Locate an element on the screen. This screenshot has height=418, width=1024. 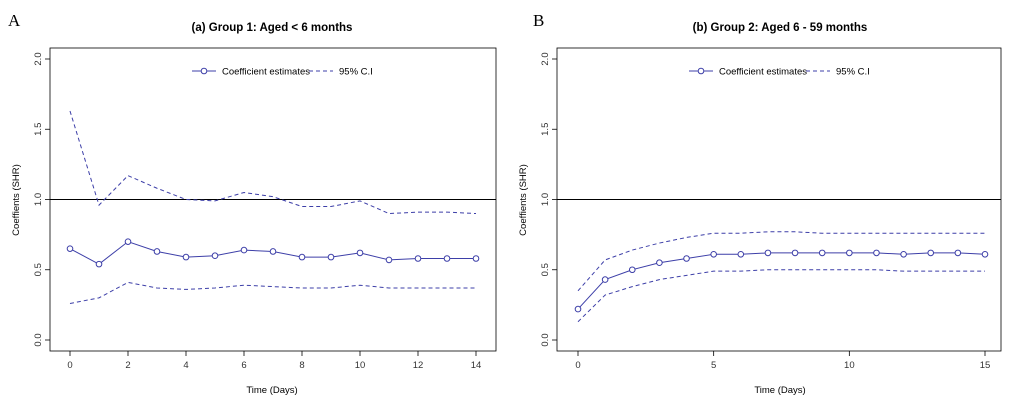
legend-b: Coefficient estimates 95% C.I is located at coordinates (779, 72).